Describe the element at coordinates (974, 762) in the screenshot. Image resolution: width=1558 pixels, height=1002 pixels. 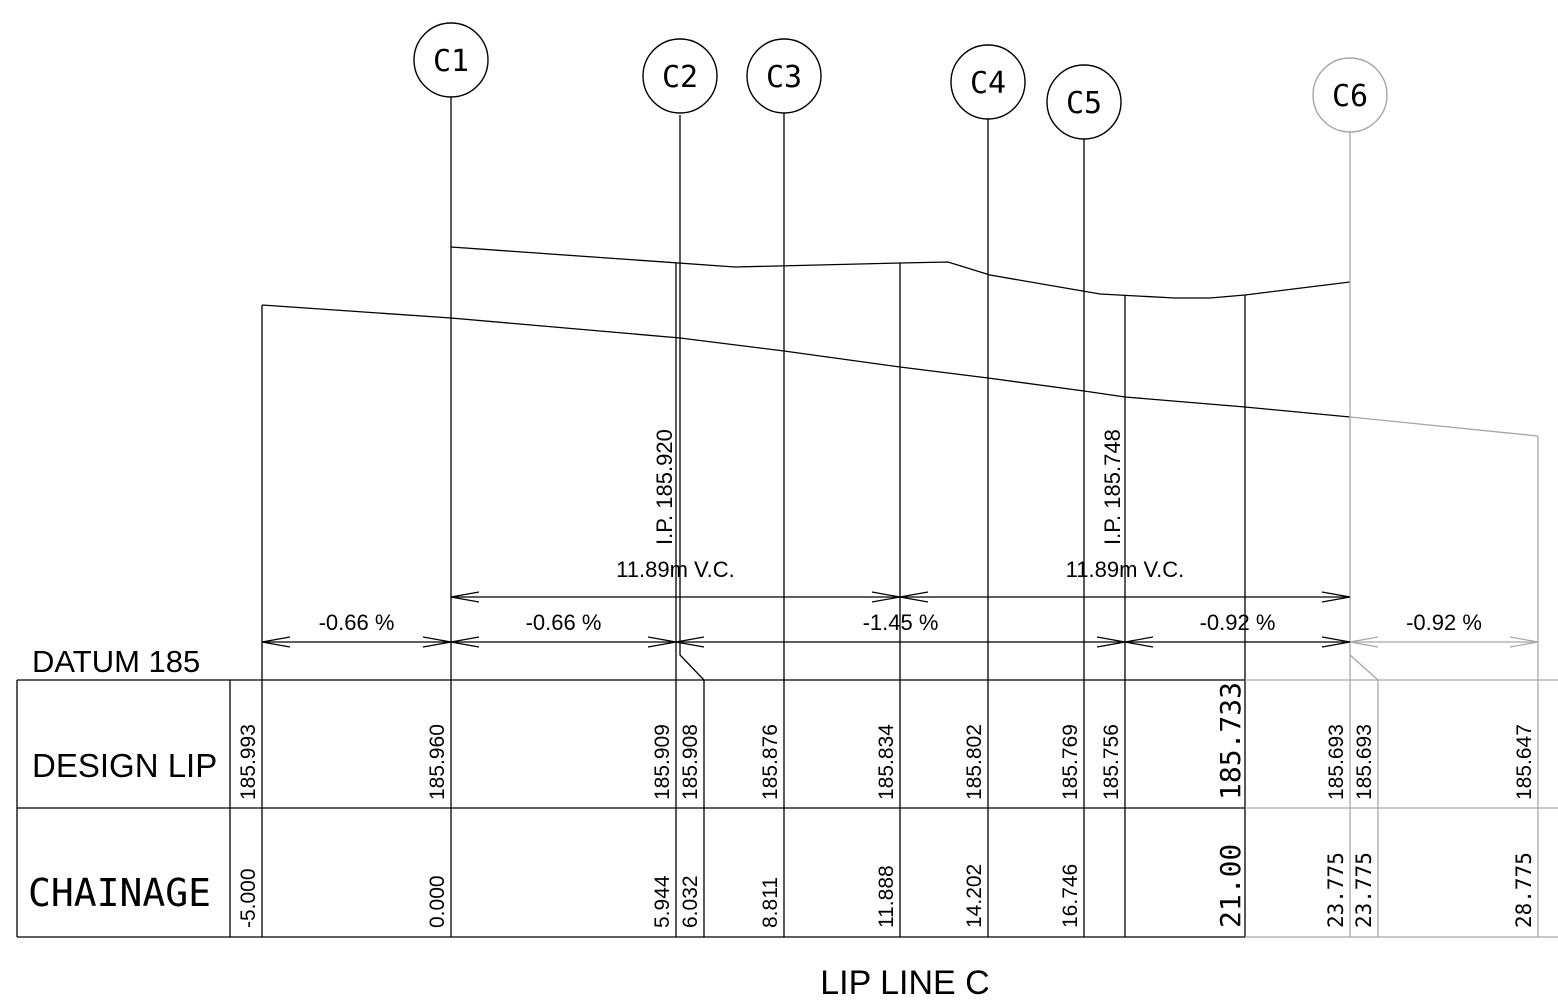
I see `design-level-value: 185.802` at that location.